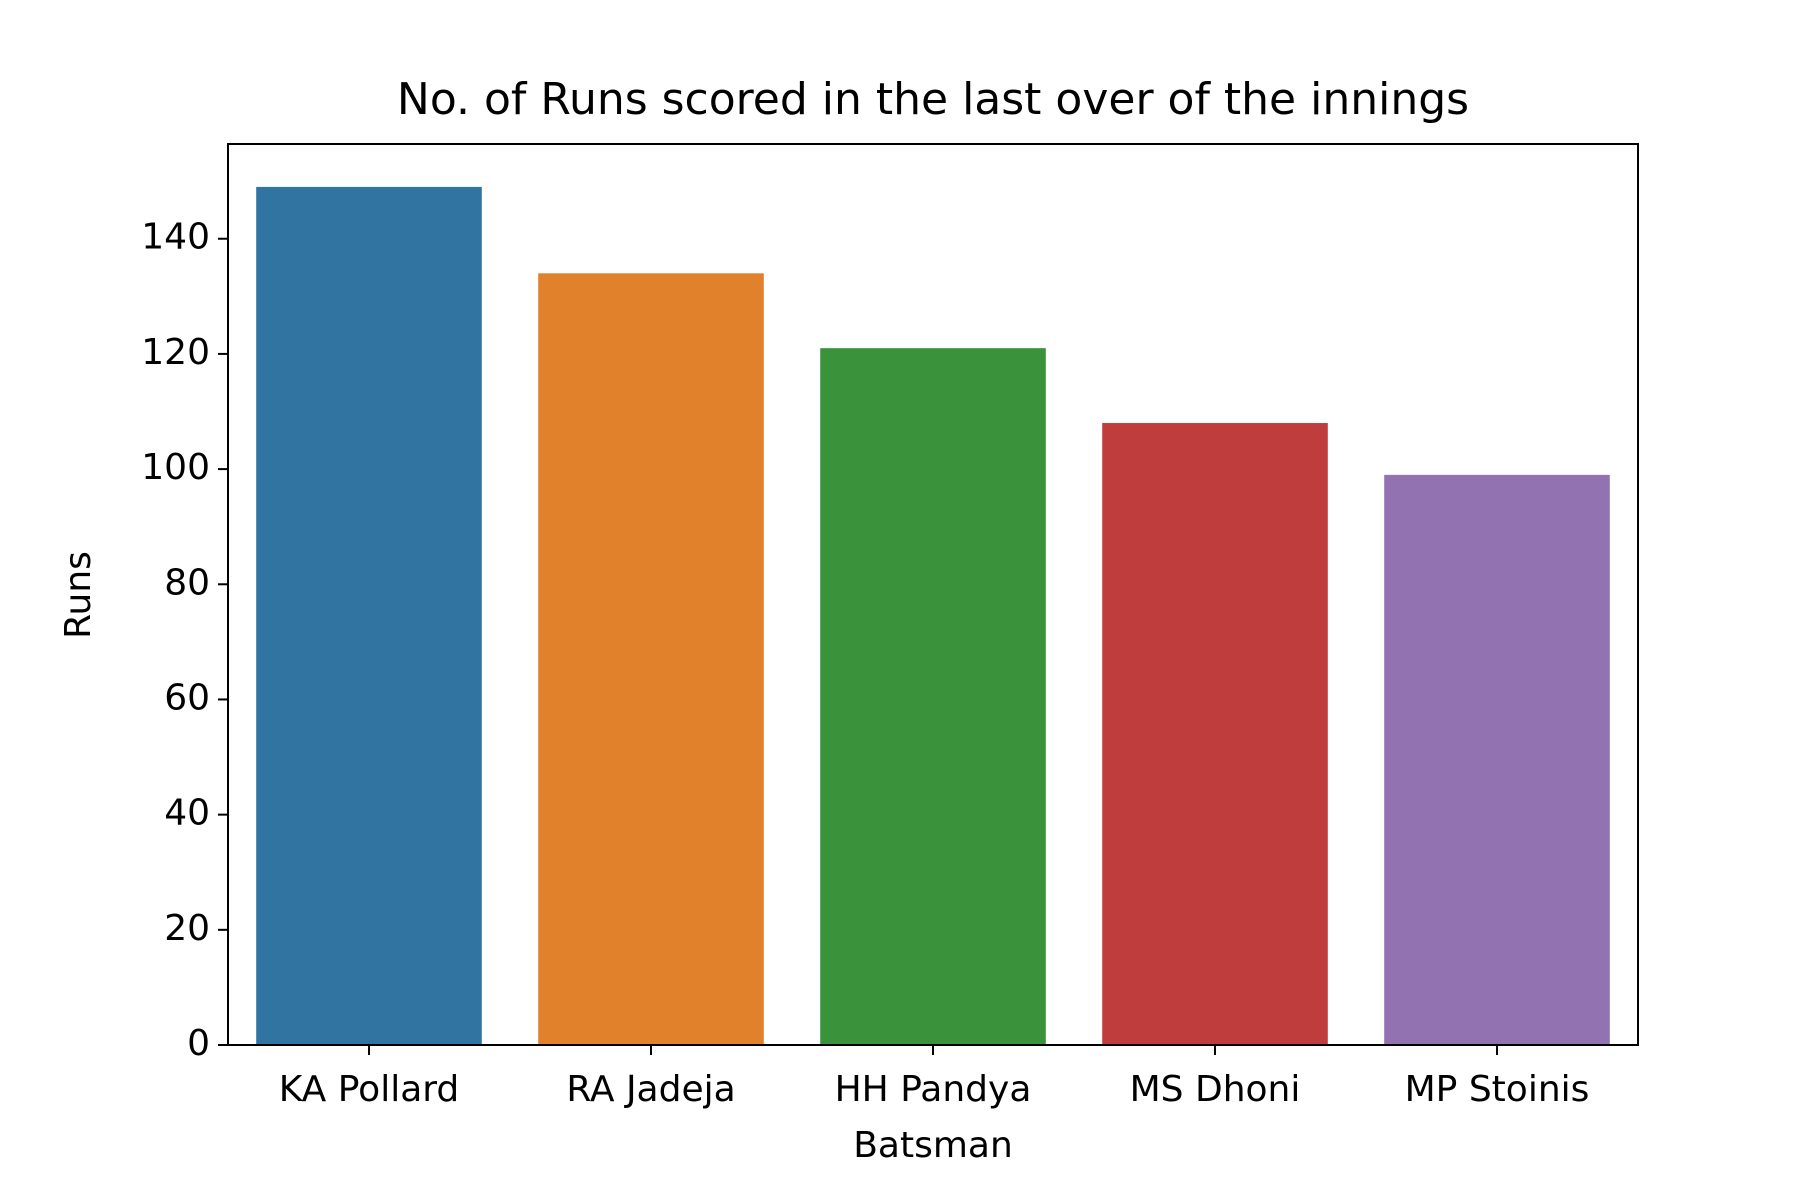 This screenshot has height=1200, width=1800. Describe the element at coordinates (187, 697) in the screenshot. I see `y-tick-label: 60` at that location.